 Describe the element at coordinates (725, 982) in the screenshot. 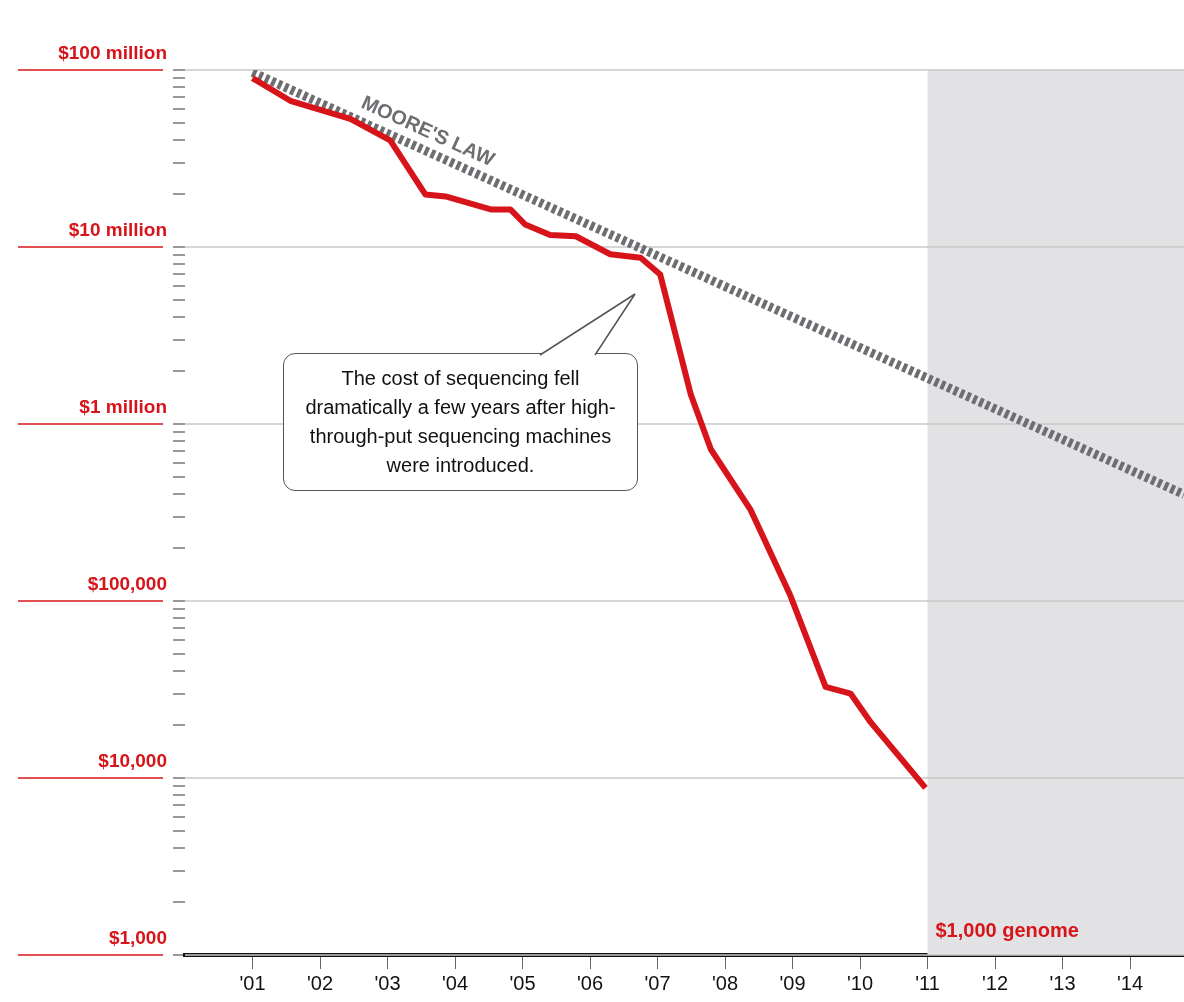

I see `x-tick-label: '08` at that location.